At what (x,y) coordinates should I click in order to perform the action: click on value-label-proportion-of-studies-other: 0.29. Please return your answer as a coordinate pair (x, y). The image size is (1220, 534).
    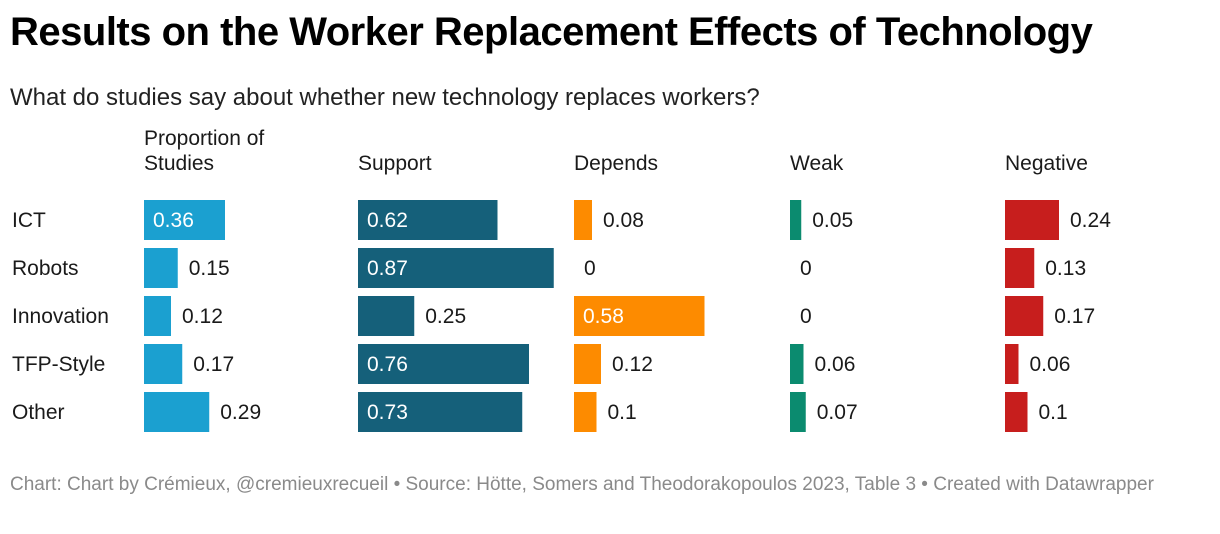
    Looking at the image, I should click on (240, 412).